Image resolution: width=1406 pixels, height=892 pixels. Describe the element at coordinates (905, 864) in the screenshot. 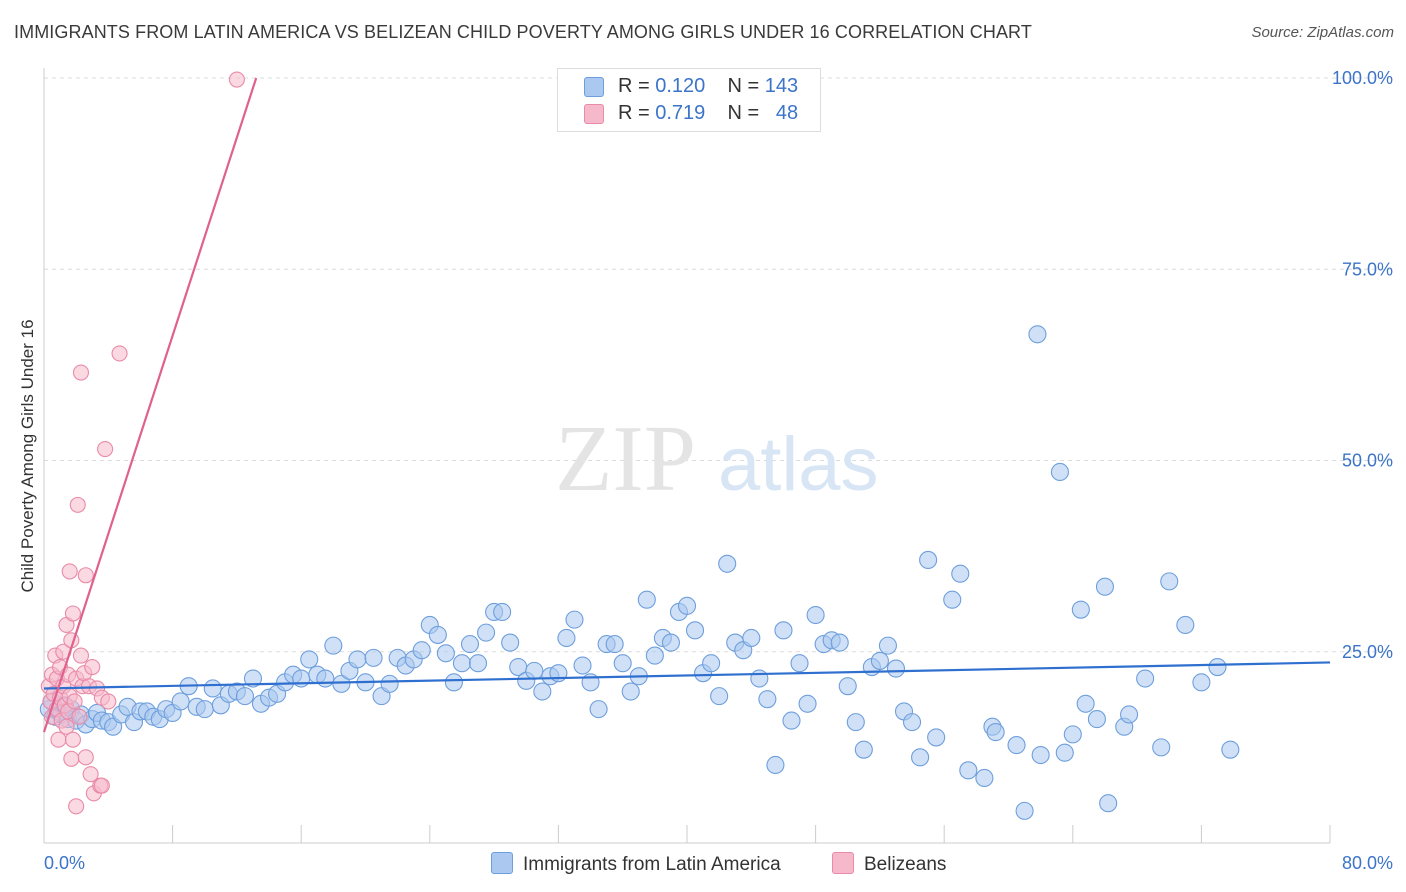

I see `legend-label-belizeans: Belizeans` at that location.